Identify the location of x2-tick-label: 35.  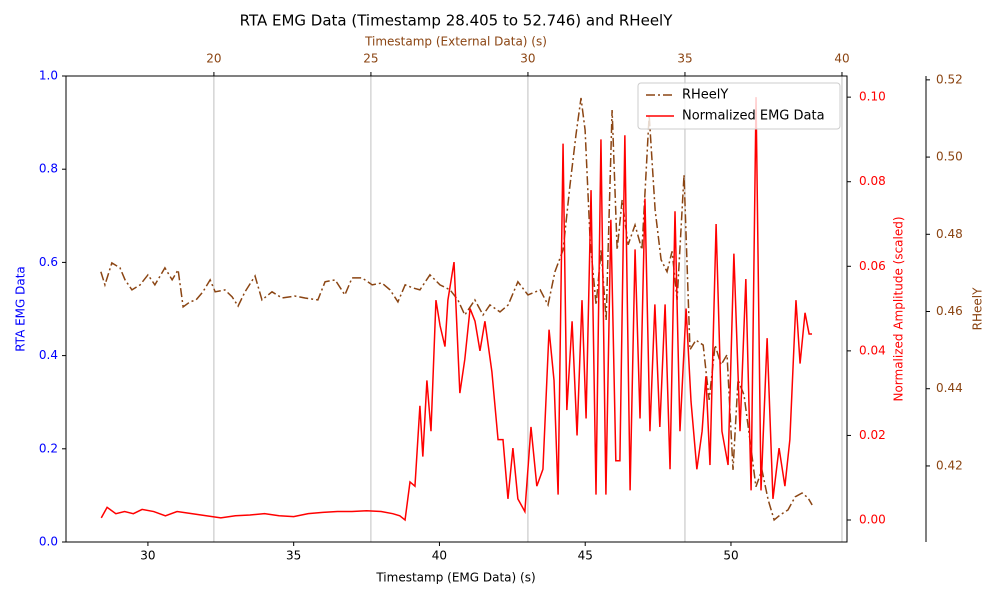
(684, 59).